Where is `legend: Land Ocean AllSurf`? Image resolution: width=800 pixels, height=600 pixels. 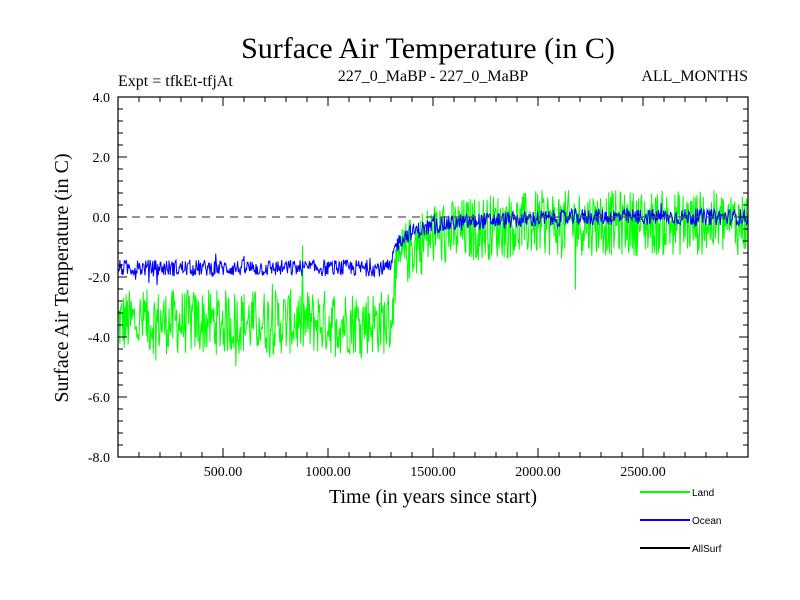 legend: Land Ocean AllSurf is located at coordinates (681, 521).